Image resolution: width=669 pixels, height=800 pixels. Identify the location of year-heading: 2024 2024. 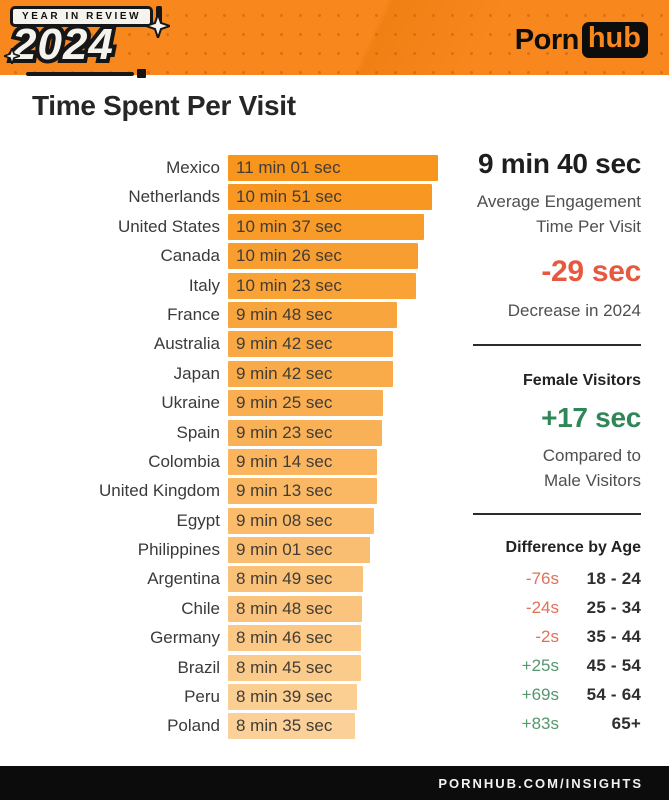
(85, 45).